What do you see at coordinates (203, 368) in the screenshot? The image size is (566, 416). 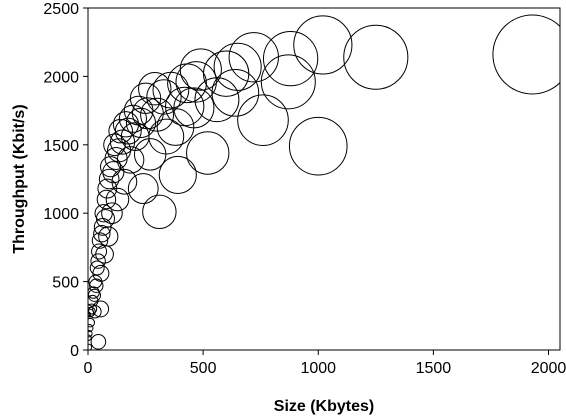 I see `x-tick-label: 500` at bounding box center [203, 368].